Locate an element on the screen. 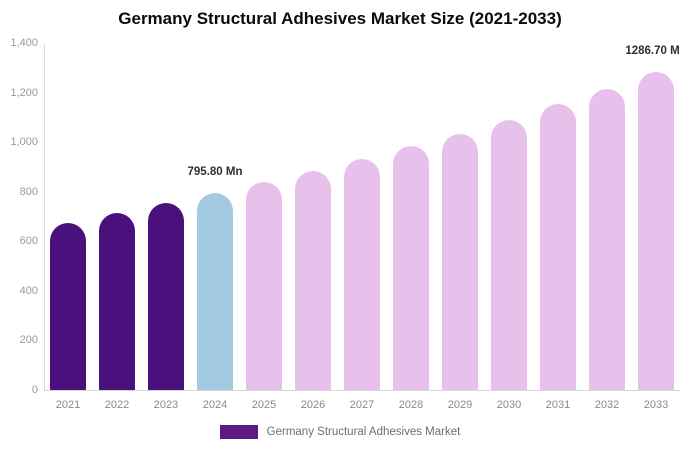 Image resolution: width=680 pixels, height=450 pixels. bar-2032 is located at coordinates (607, 239).